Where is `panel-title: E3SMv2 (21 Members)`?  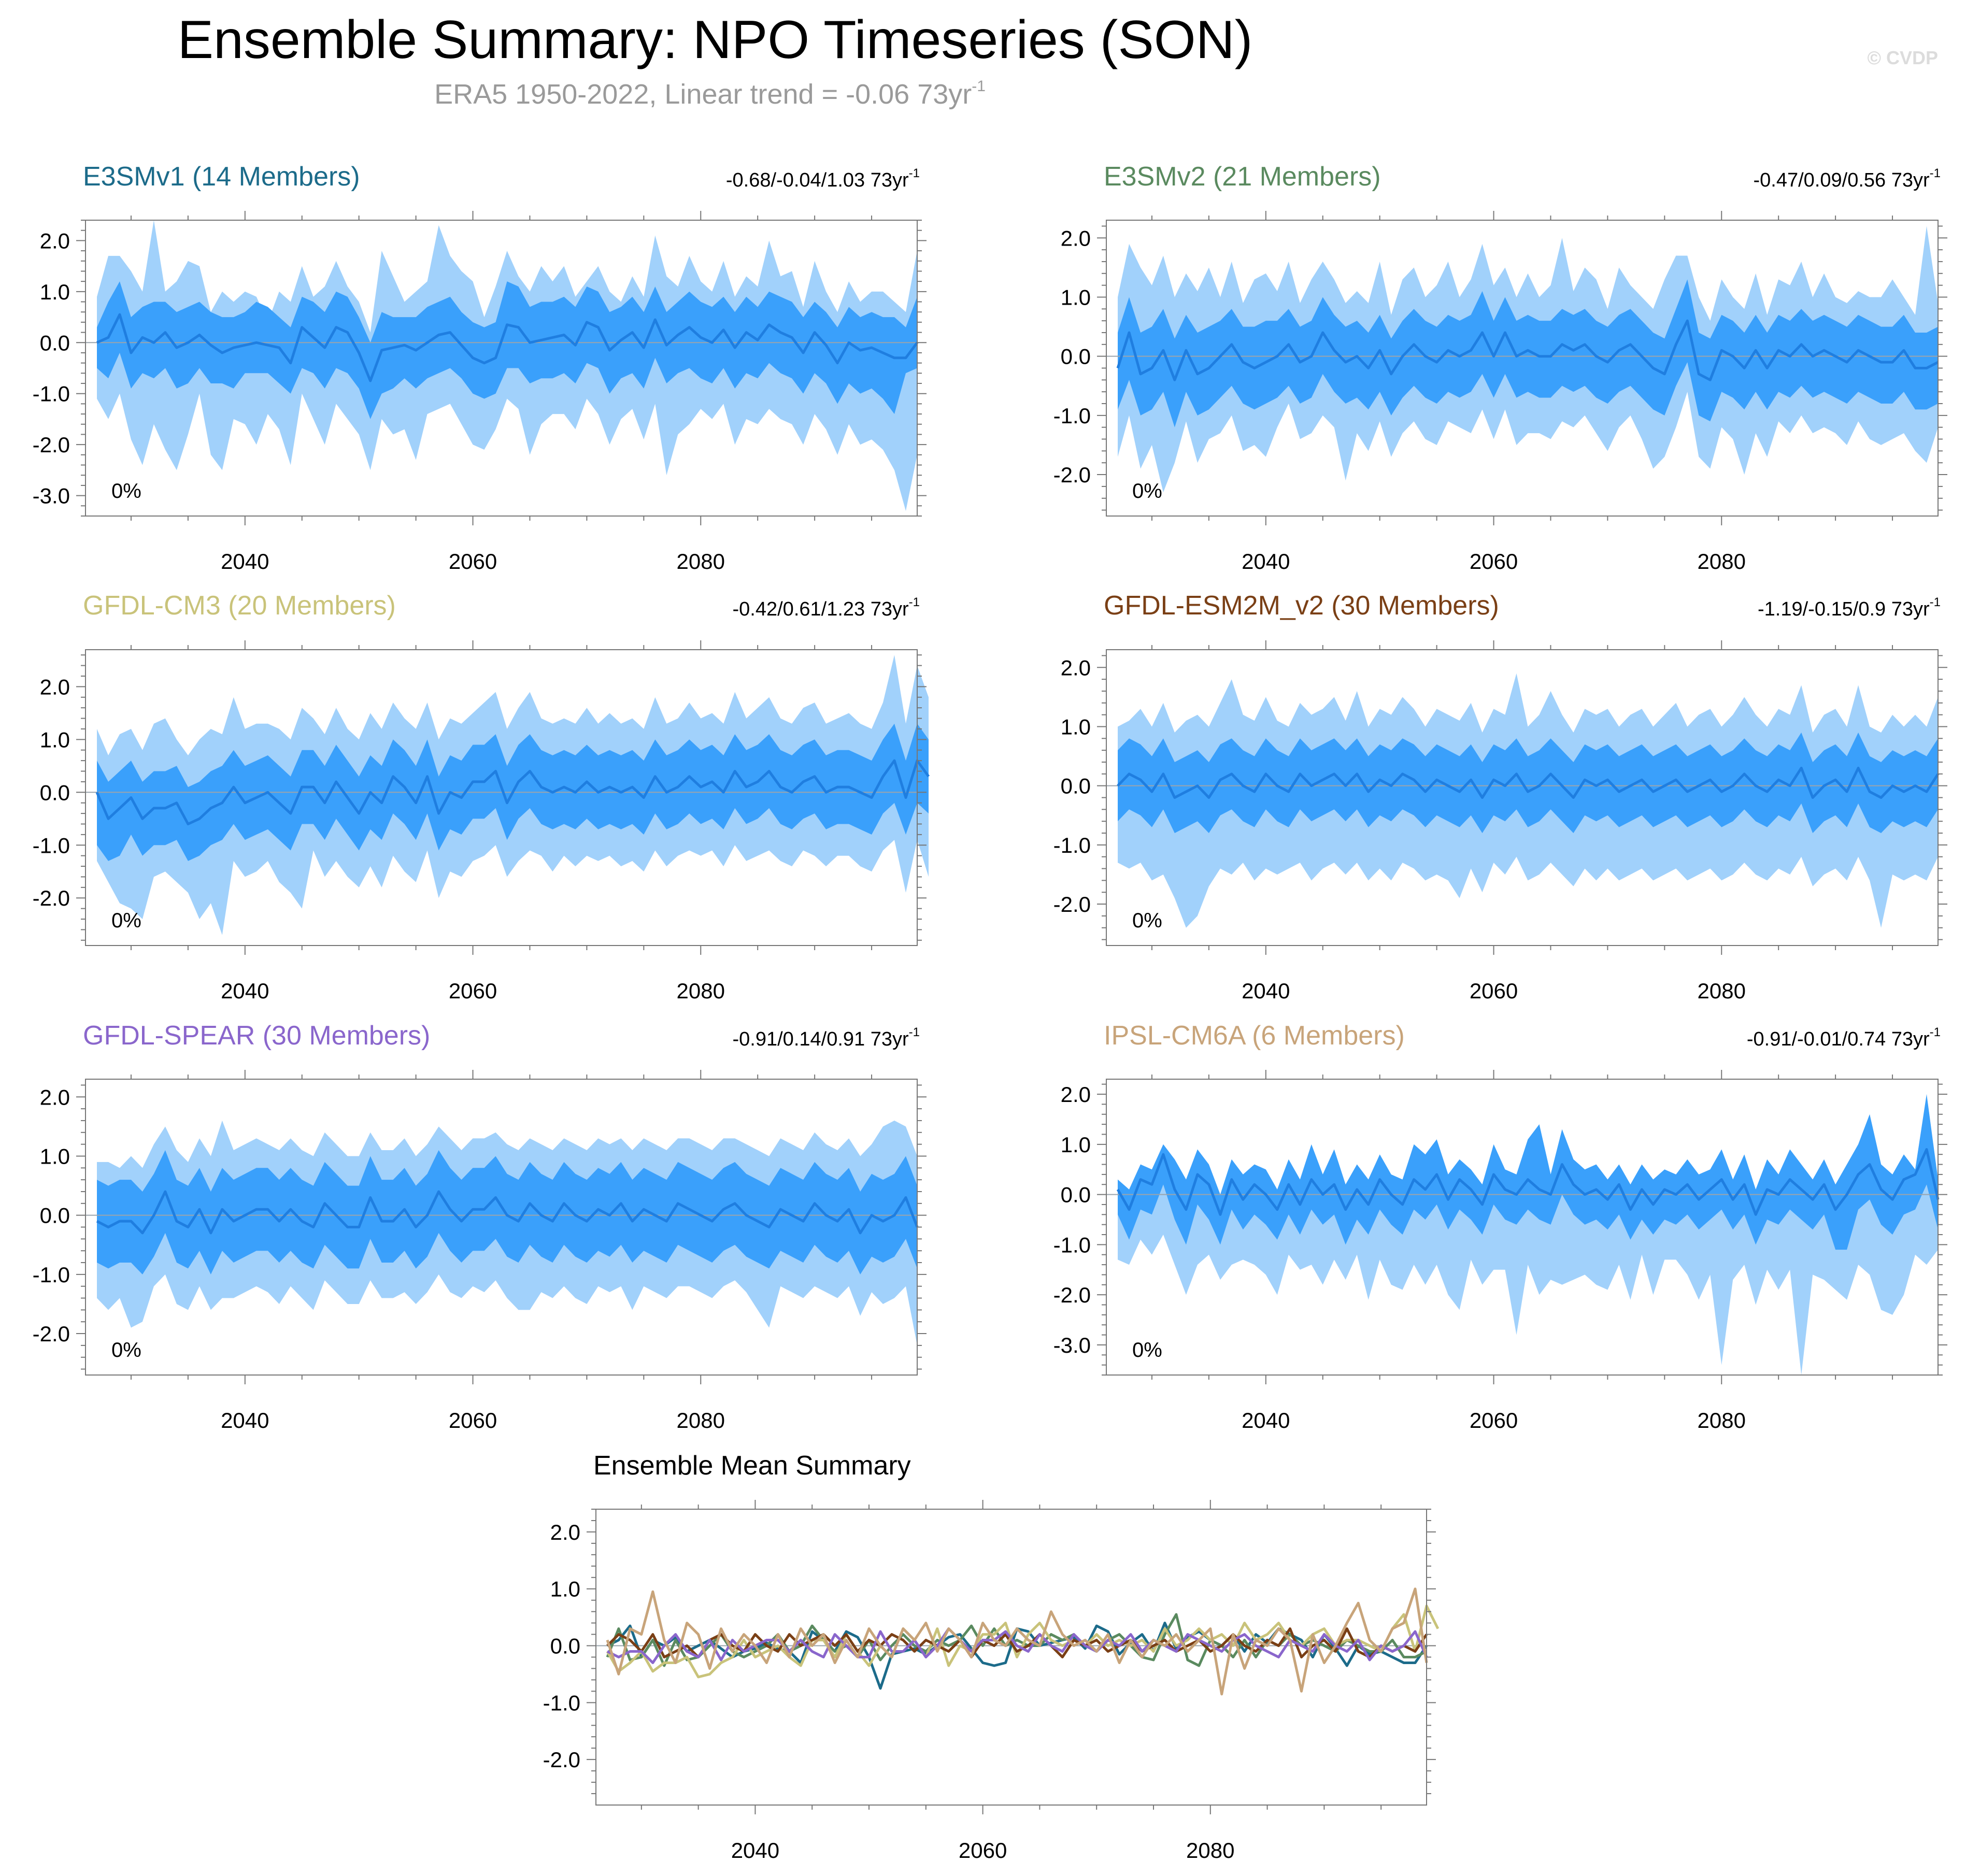
panel-title: E3SMv2 (21 Members) is located at coordinates (1242, 177).